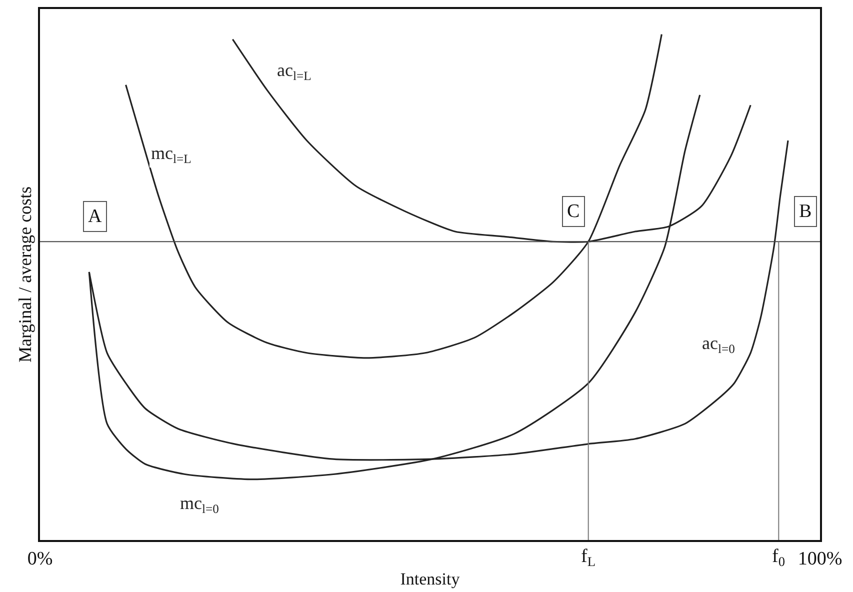  What do you see at coordinates (171, 154) in the screenshot?
I see `series-label: mc$_{l=L}$` at bounding box center [171, 154].